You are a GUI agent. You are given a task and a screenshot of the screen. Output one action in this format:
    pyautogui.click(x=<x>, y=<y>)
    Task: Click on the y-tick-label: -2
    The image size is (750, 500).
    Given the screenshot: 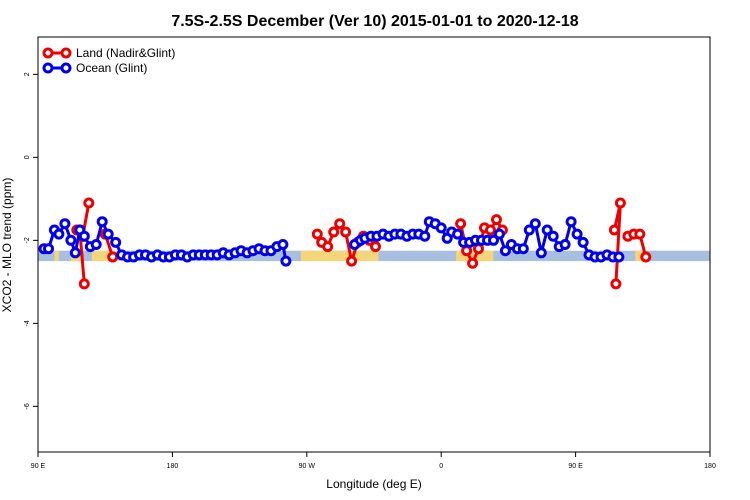 What is the action you would take?
    pyautogui.click(x=27, y=240)
    